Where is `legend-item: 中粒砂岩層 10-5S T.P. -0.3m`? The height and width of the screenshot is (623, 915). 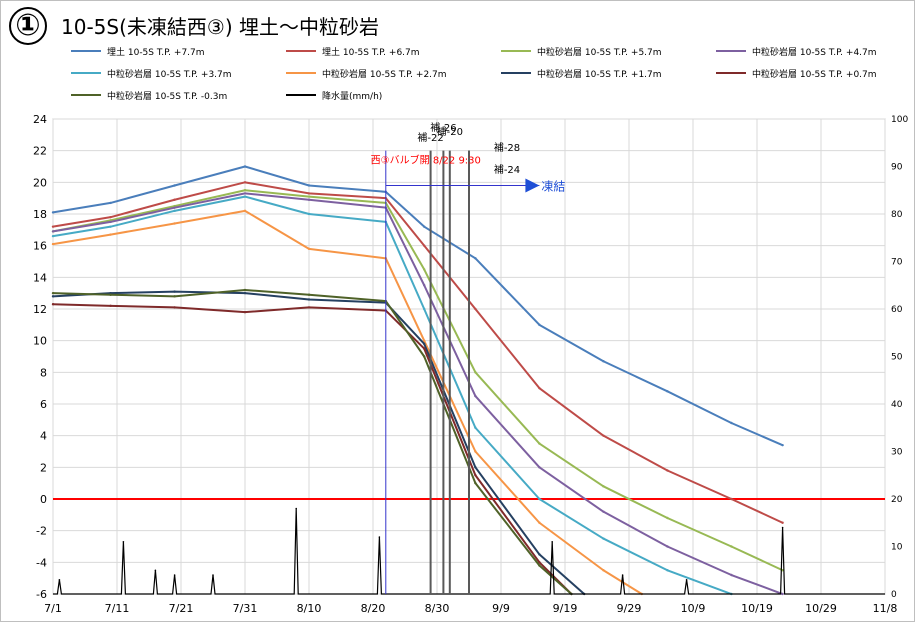
legend-item: 中粒砂岩層 10-5S T.P. -0.3m is located at coordinates (149, 95).